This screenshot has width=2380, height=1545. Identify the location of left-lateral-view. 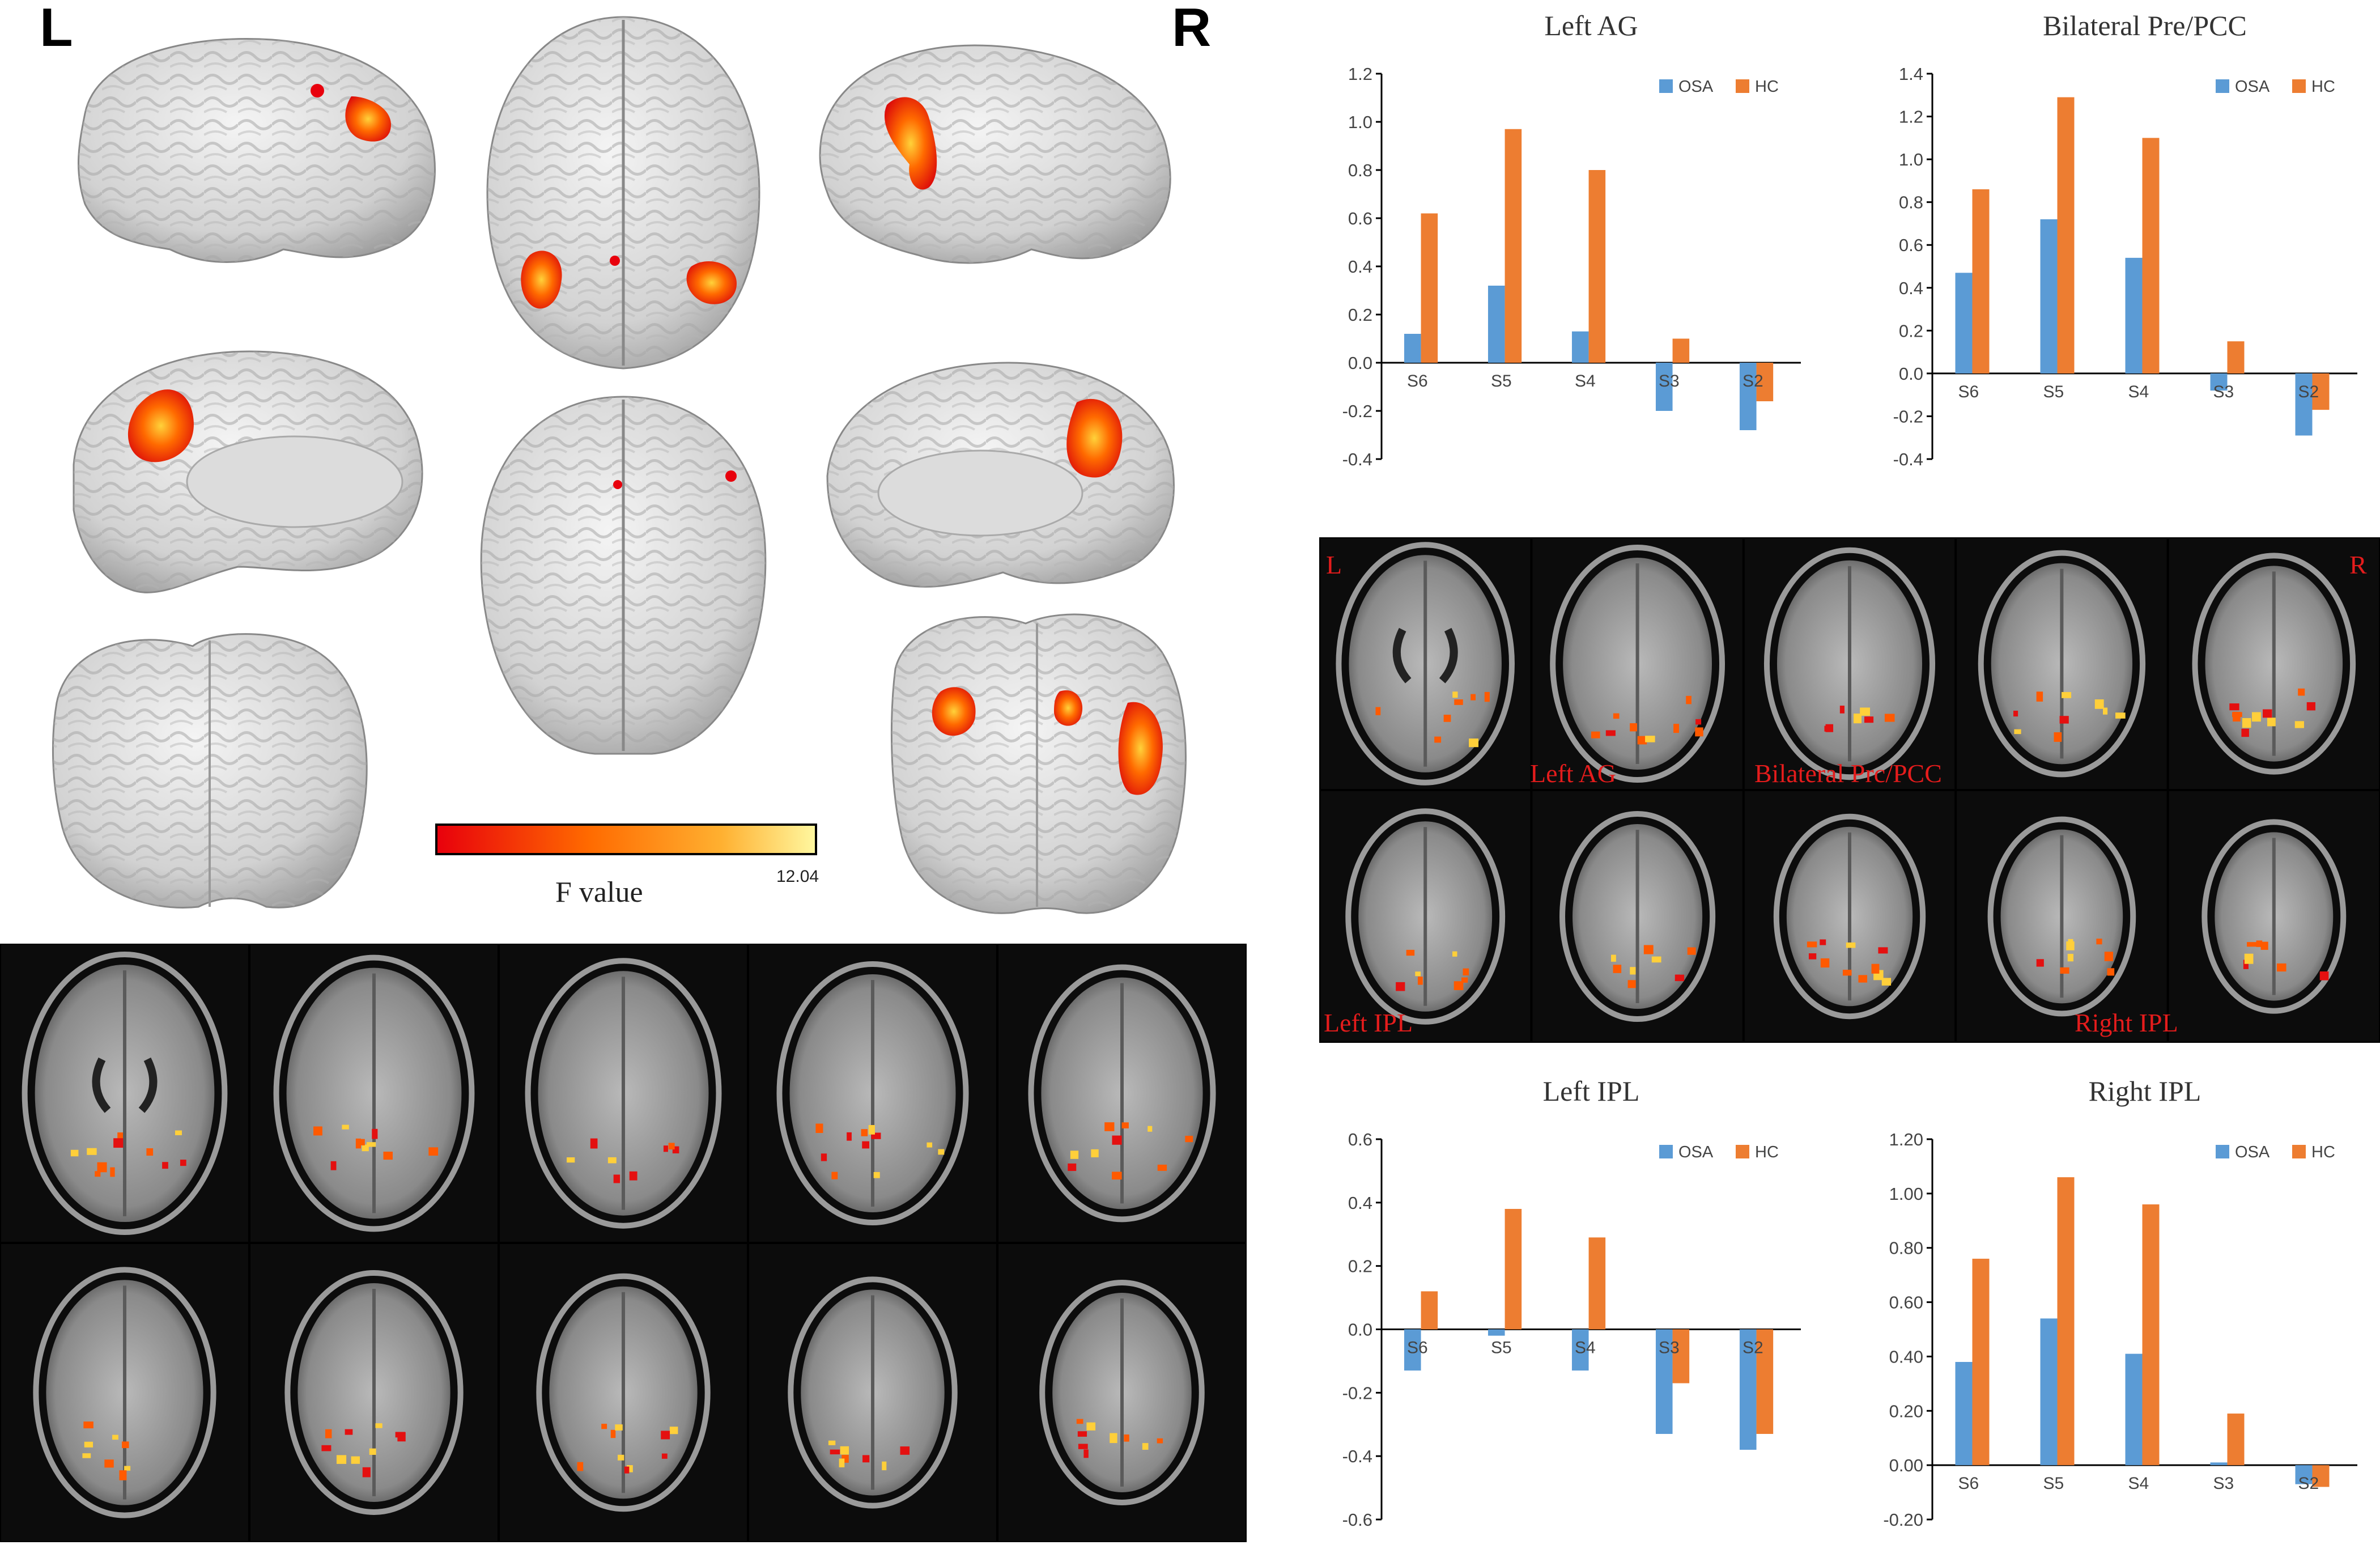
(257, 151).